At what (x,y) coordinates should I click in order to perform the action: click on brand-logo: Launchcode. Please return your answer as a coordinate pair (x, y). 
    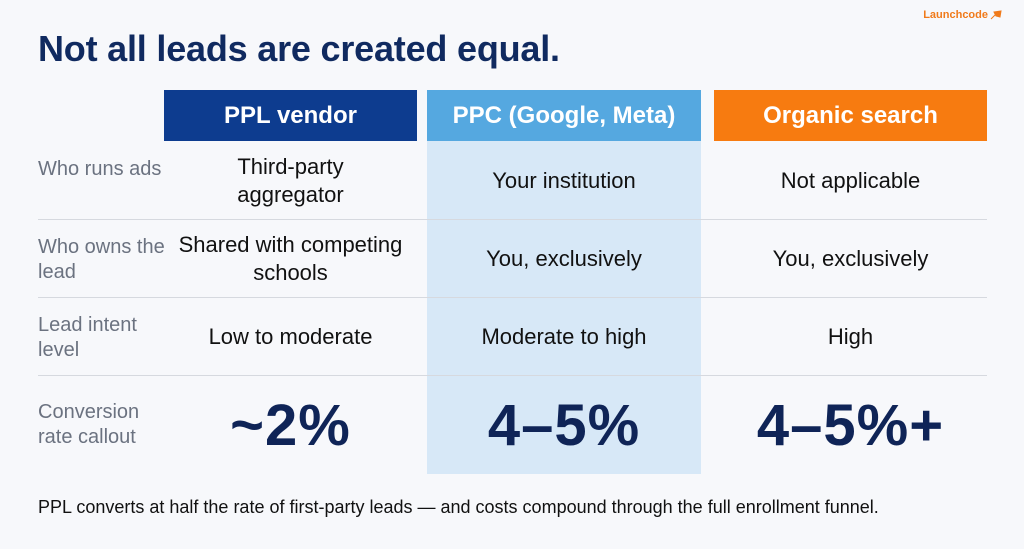
    Looking at the image, I should click on (962, 15).